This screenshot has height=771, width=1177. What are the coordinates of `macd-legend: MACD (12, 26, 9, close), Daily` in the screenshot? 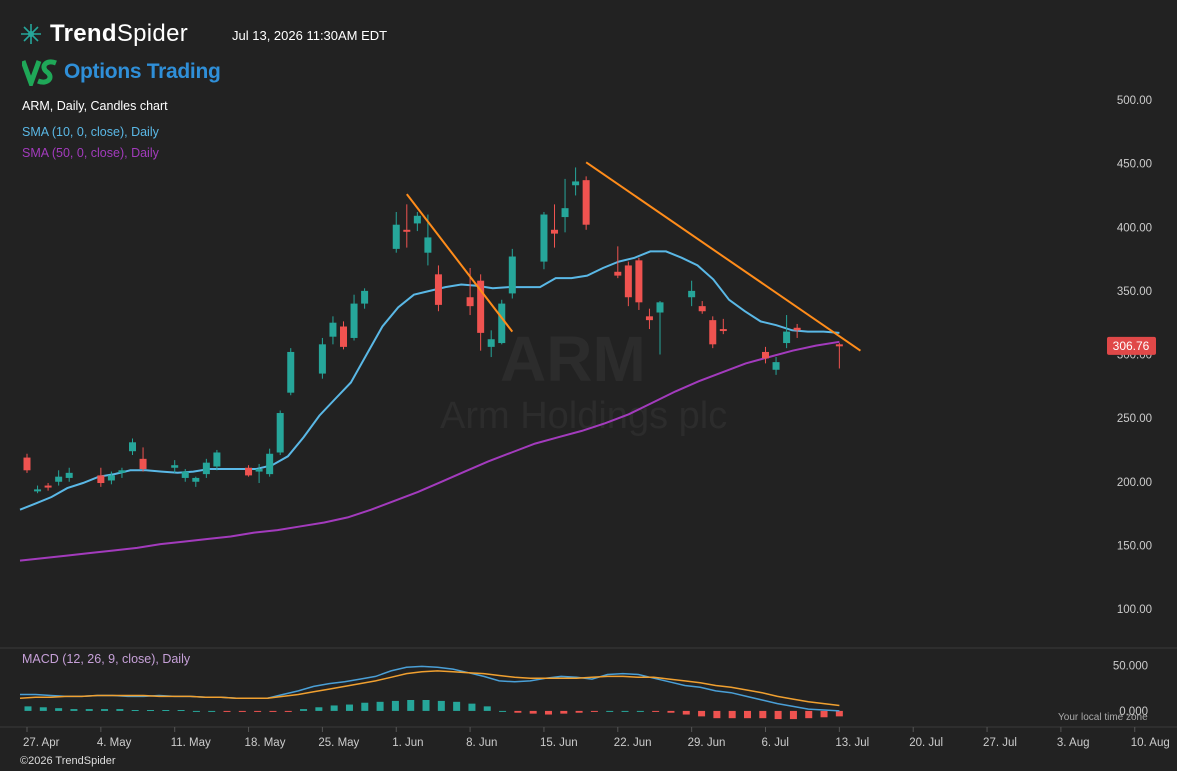 It's located at (106, 659).